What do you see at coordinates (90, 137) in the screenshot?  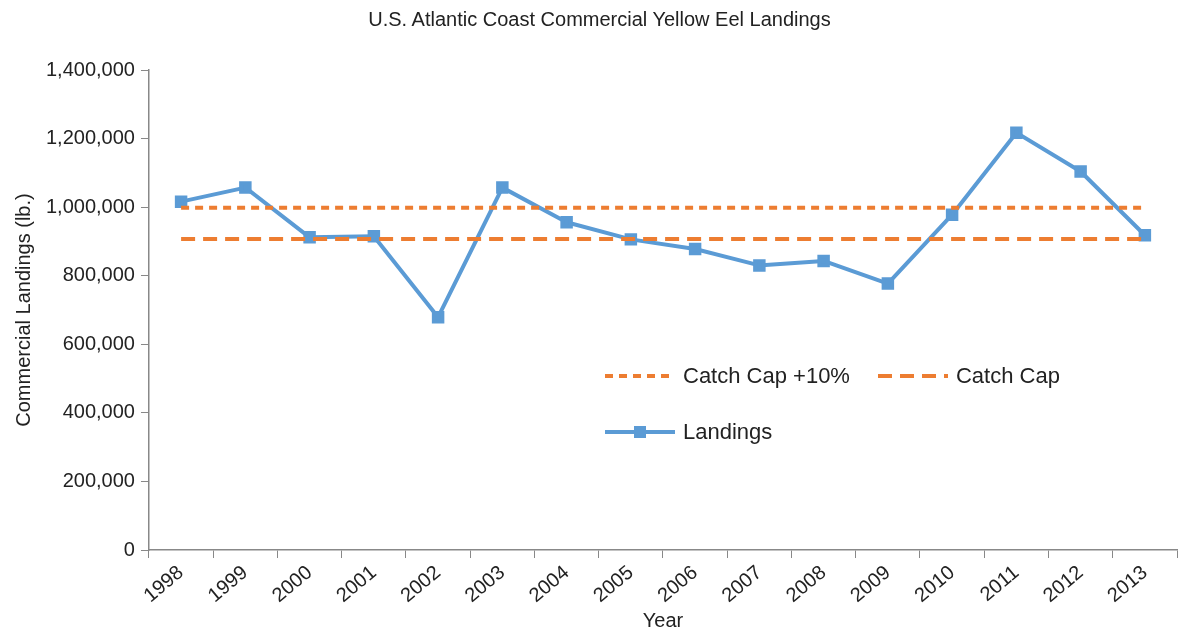 I see `y-tick-label: 1,200,000` at bounding box center [90, 137].